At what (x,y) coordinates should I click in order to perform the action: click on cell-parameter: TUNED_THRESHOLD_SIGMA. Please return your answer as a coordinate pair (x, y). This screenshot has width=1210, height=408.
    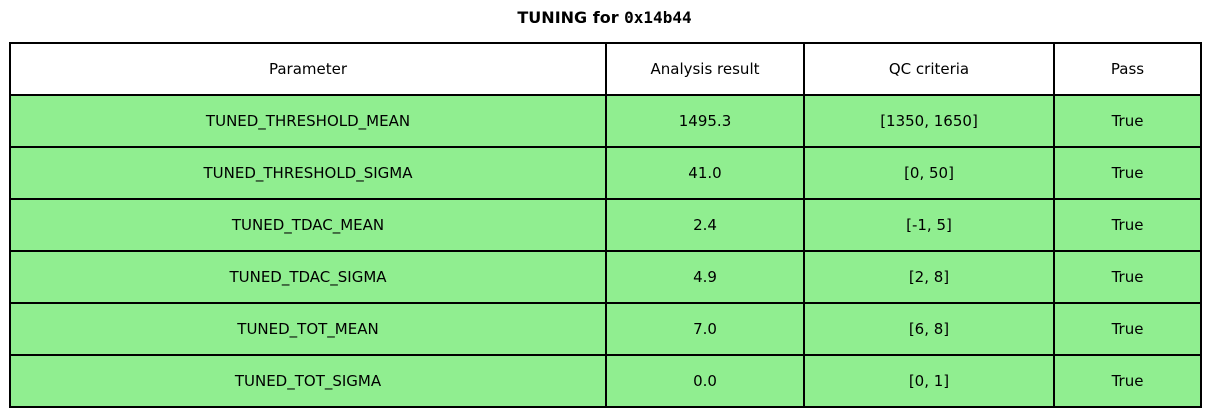
    Looking at the image, I should click on (308, 173).